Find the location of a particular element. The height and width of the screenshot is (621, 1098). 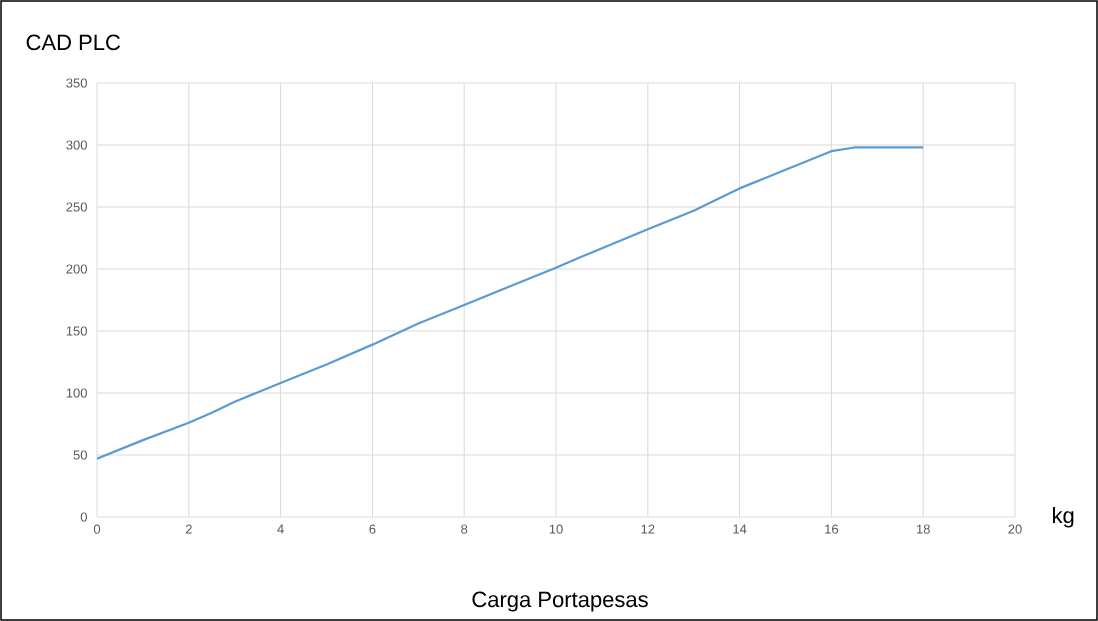

x-tick-label: 0 is located at coordinates (97, 529).